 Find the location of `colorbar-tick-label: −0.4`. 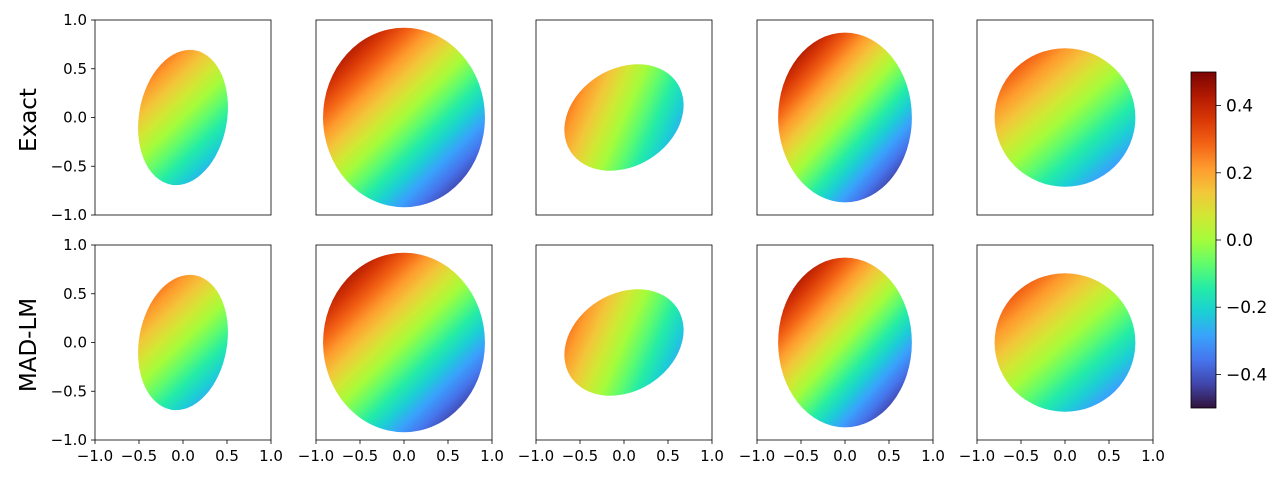

colorbar-tick-label: −0.4 is located at coordinates (1246, 375).